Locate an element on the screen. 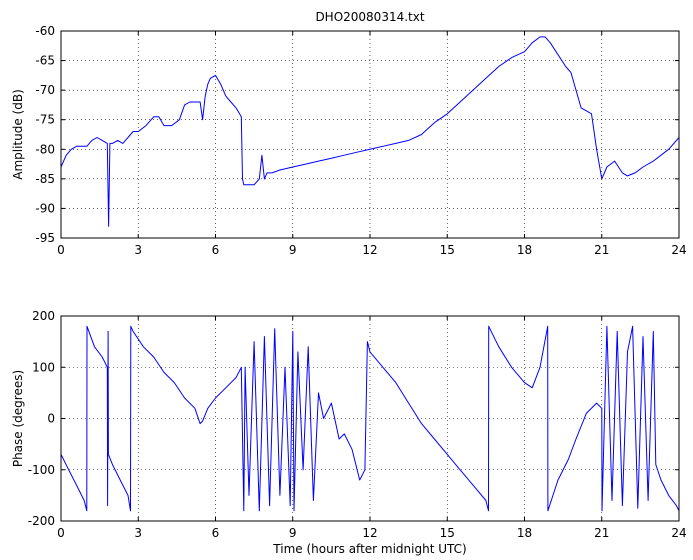 Image resolution: width=693 pixels, height=560 pixels. phase-y-axis-label: Phase (degrees) is located at coordinates (18, 418).